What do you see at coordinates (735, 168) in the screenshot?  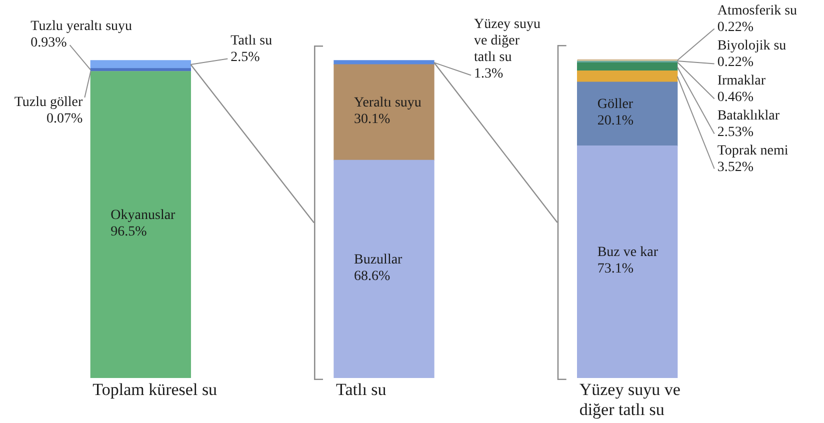 I see `data-label: 3.52%` at bounding box center [735, 168].